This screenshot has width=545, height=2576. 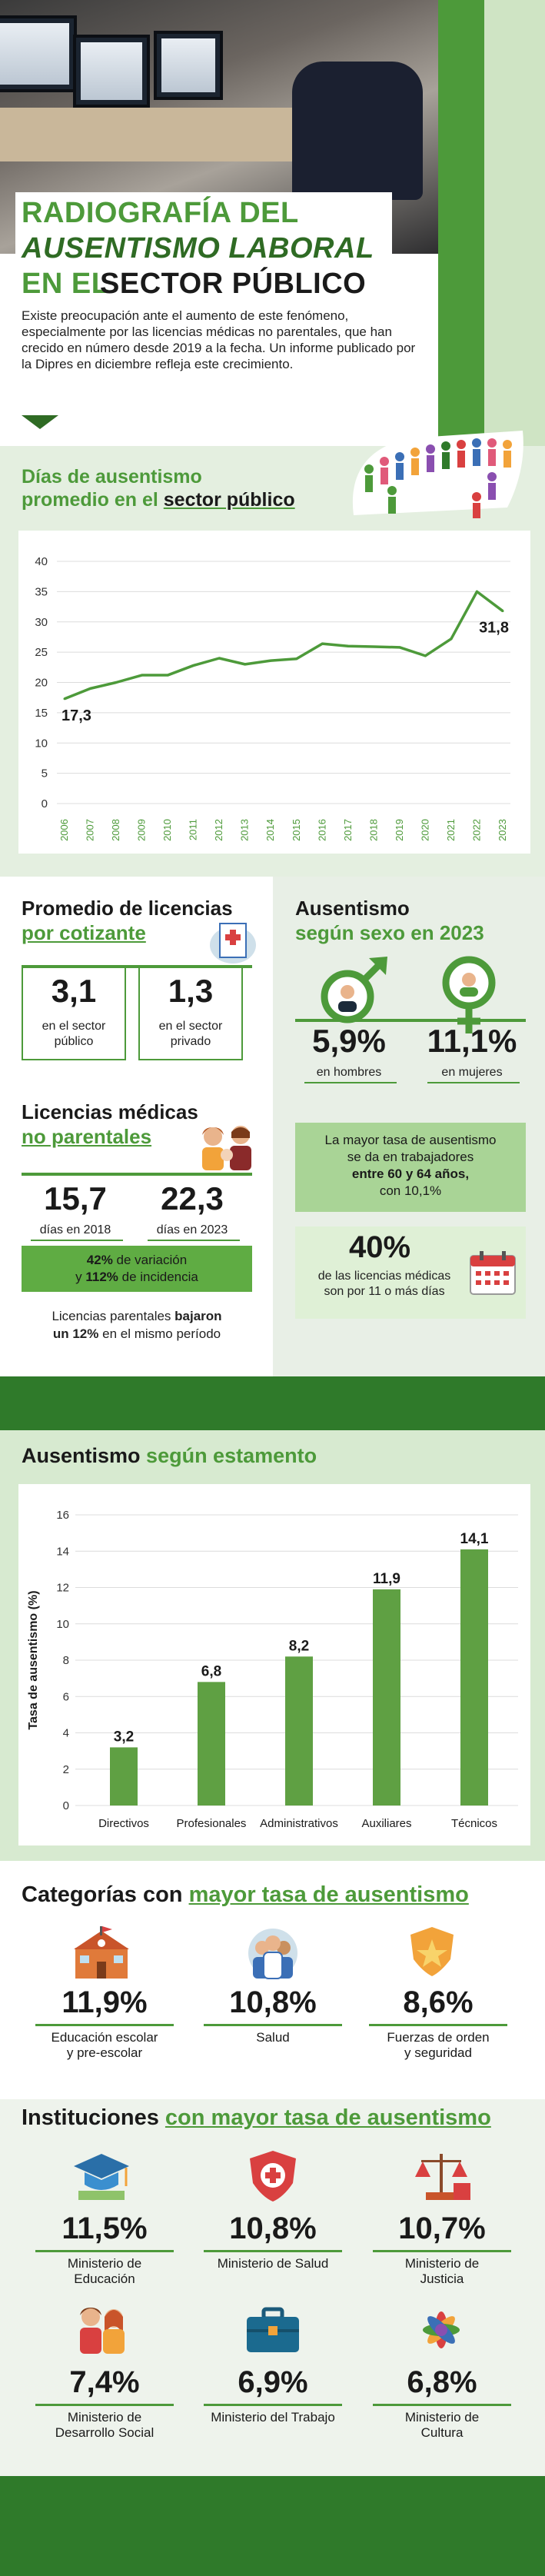 What do you see at coordinates (389, 933) in the screenshot?
I see `sexo-title-2: según sexo en 2023` at bounding box center [389, 933].